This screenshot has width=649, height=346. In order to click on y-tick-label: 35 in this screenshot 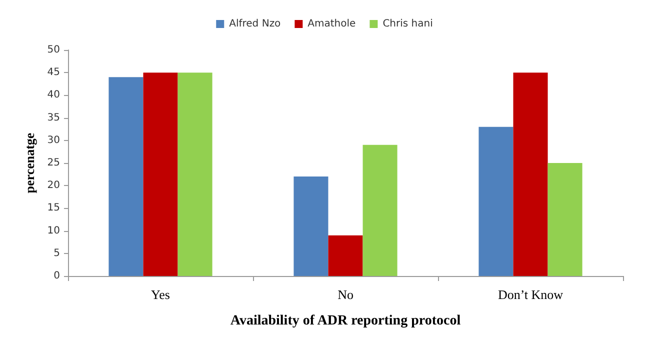, I will do `click(53, 118)`.